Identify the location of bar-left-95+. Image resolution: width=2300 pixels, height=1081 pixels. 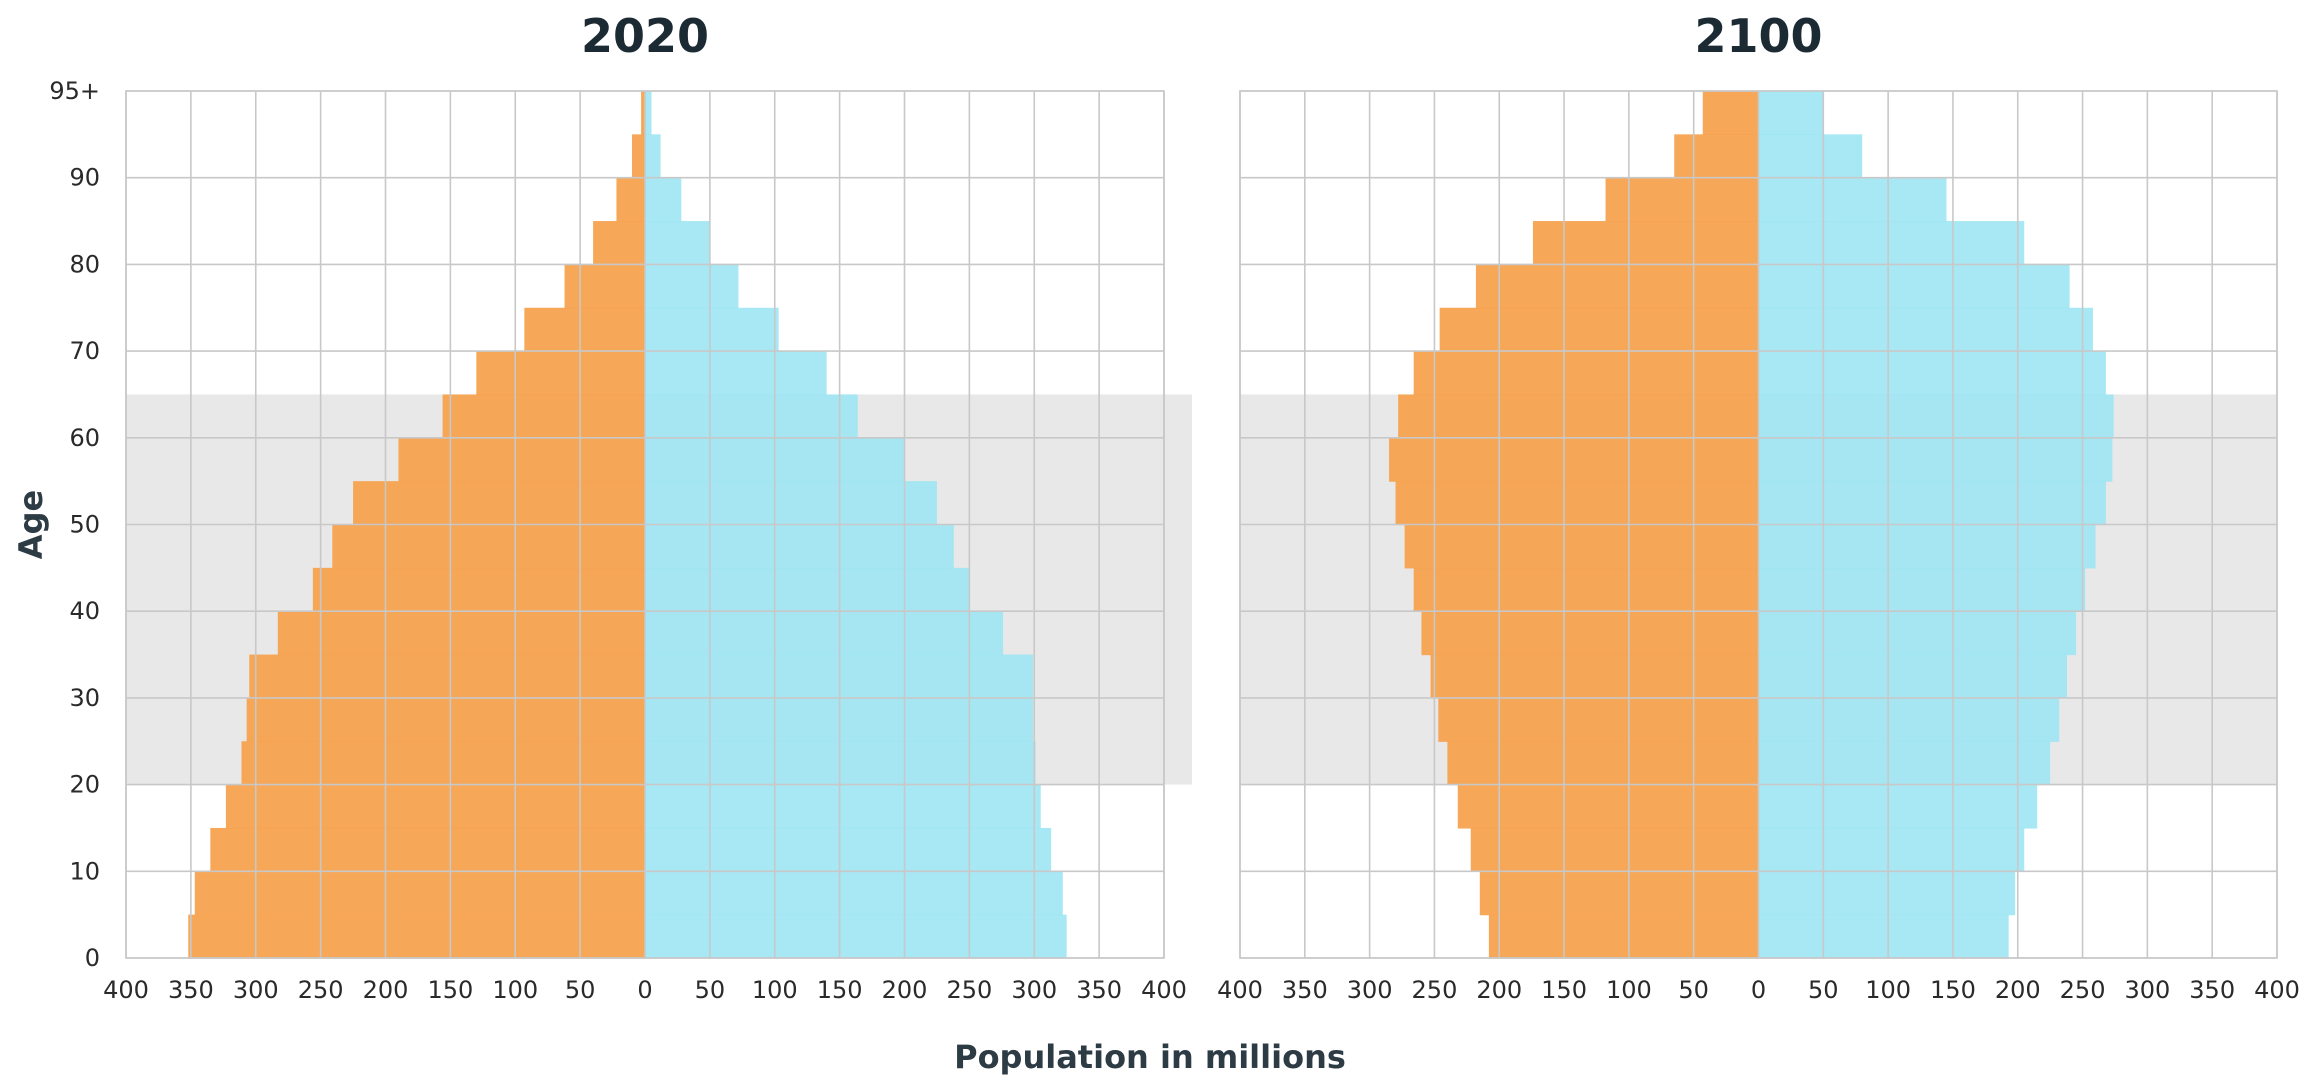
(643, 113).